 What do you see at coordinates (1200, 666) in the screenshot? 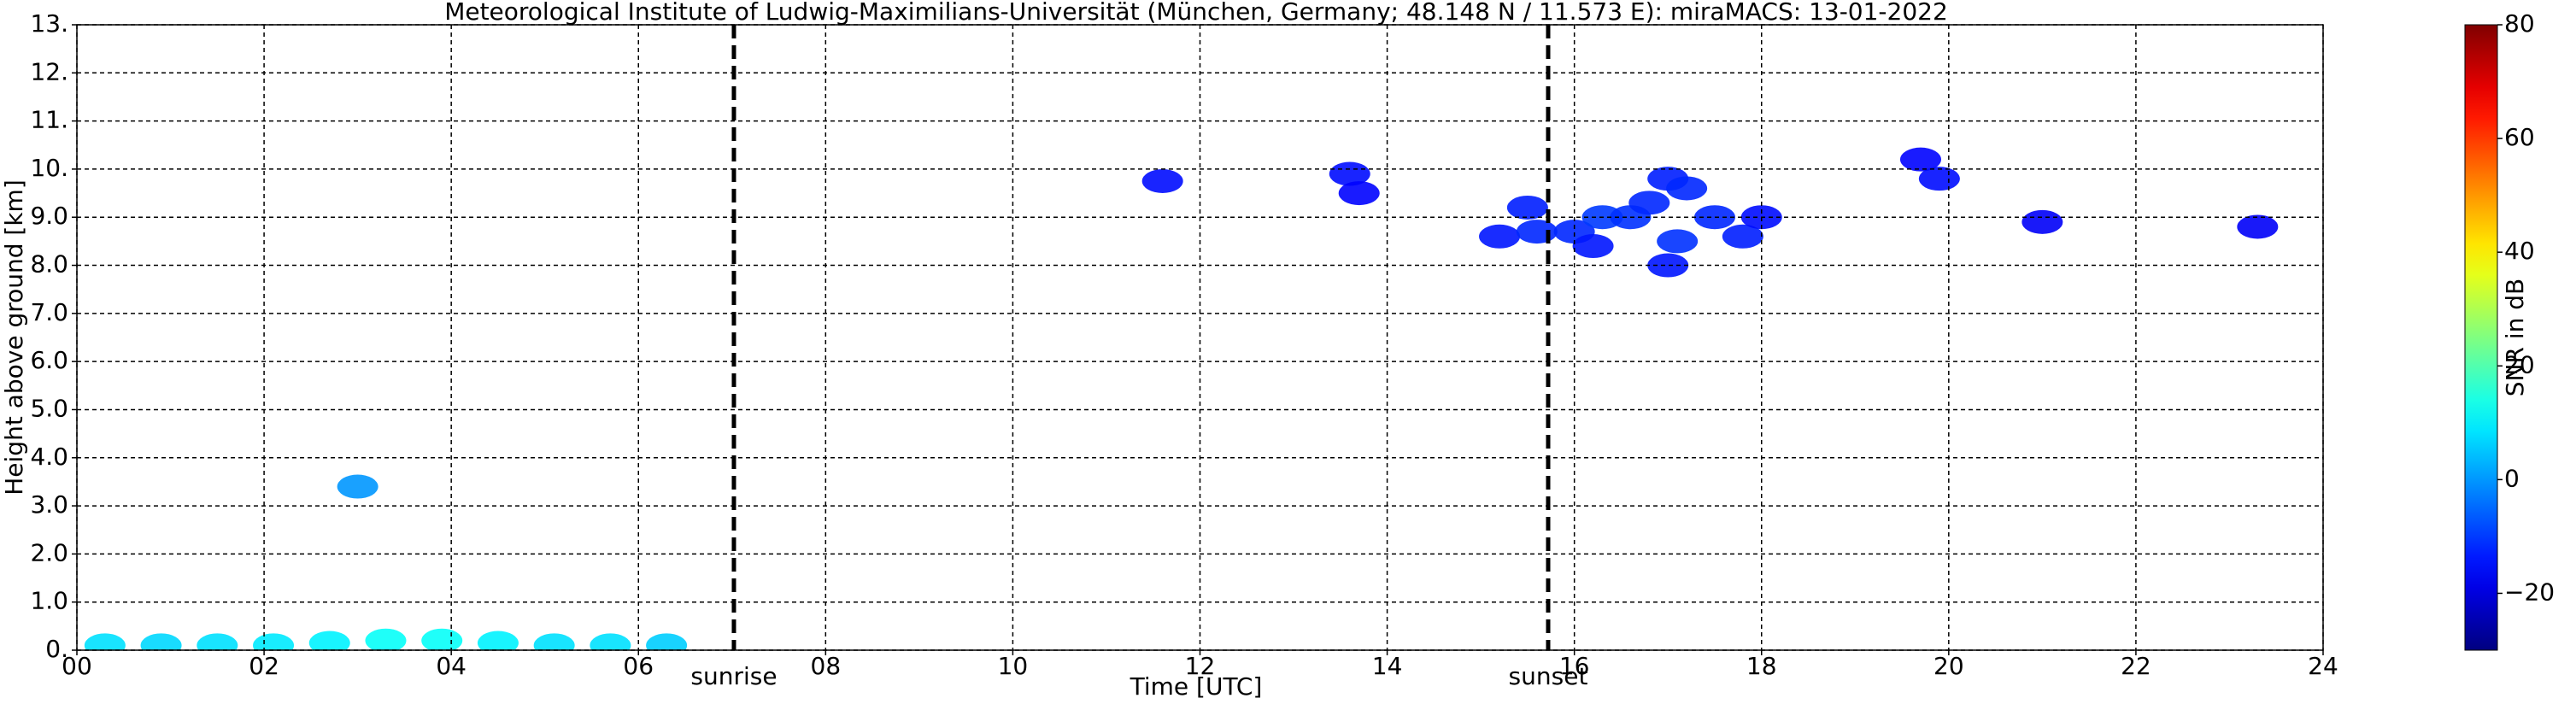
I see `x-tick-label: 12` at bounding box center [1200, 666].